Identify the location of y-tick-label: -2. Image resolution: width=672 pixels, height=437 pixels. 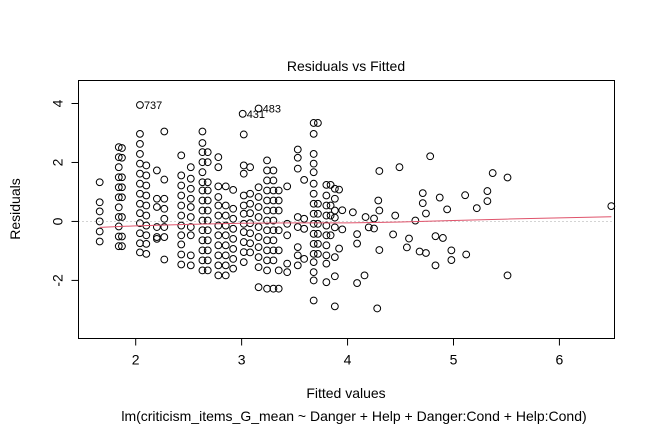
(58, 280).